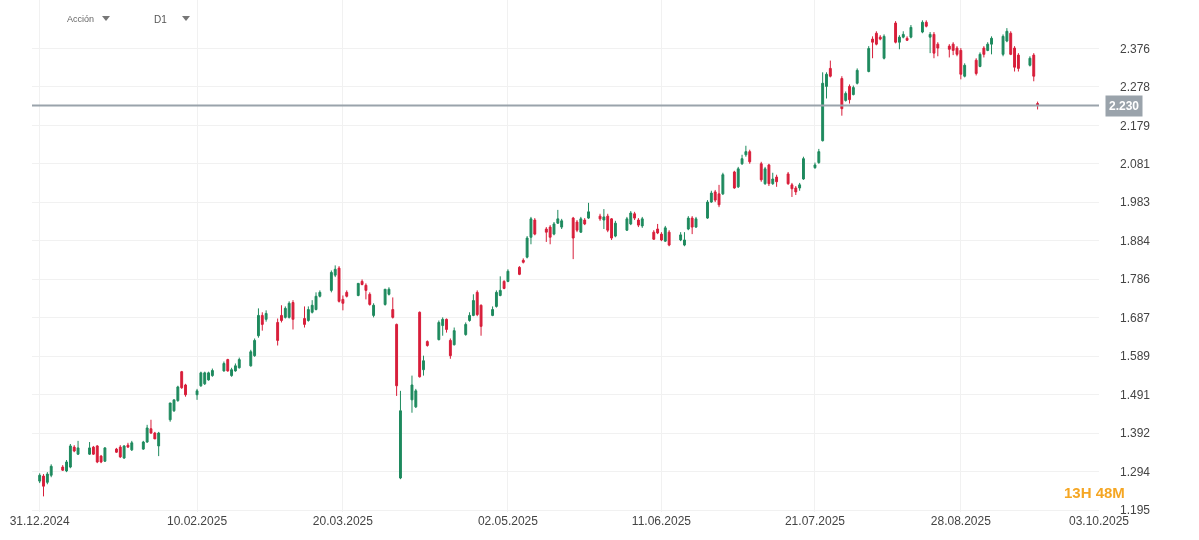 Image resolution: width=1199 pixels, height=540 pixels. What do you see at coordinates (1124, 106) in the screenshot?
I see `ref-line-label: 2.230` at bounding box center [1124, 106].